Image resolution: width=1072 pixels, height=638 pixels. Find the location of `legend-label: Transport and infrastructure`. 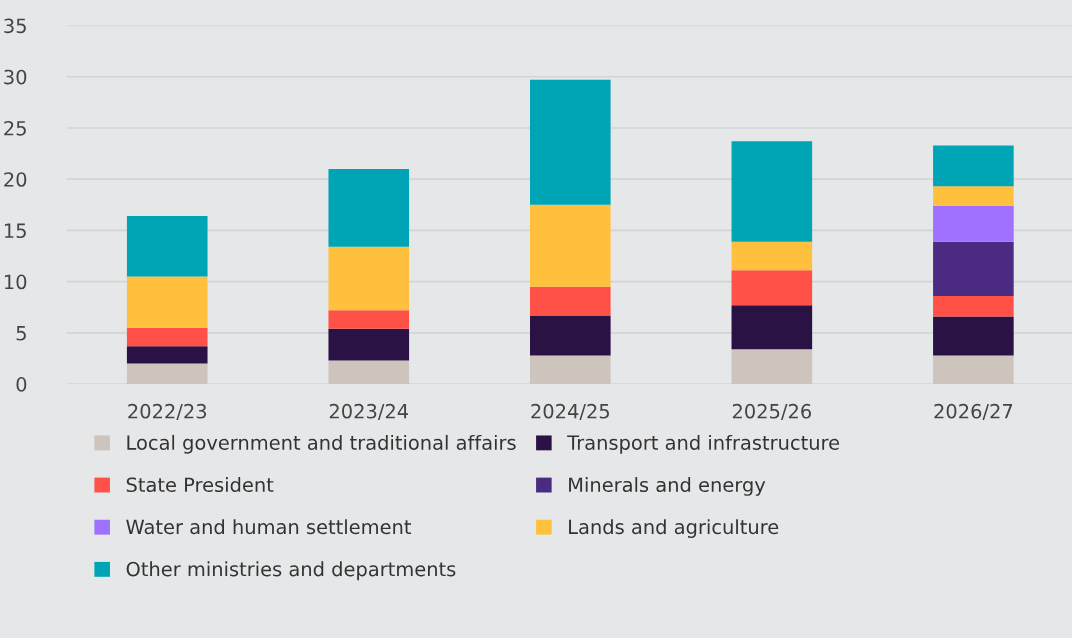

legend-label: Transport and infrastructure is located at coordinates (703, 444).